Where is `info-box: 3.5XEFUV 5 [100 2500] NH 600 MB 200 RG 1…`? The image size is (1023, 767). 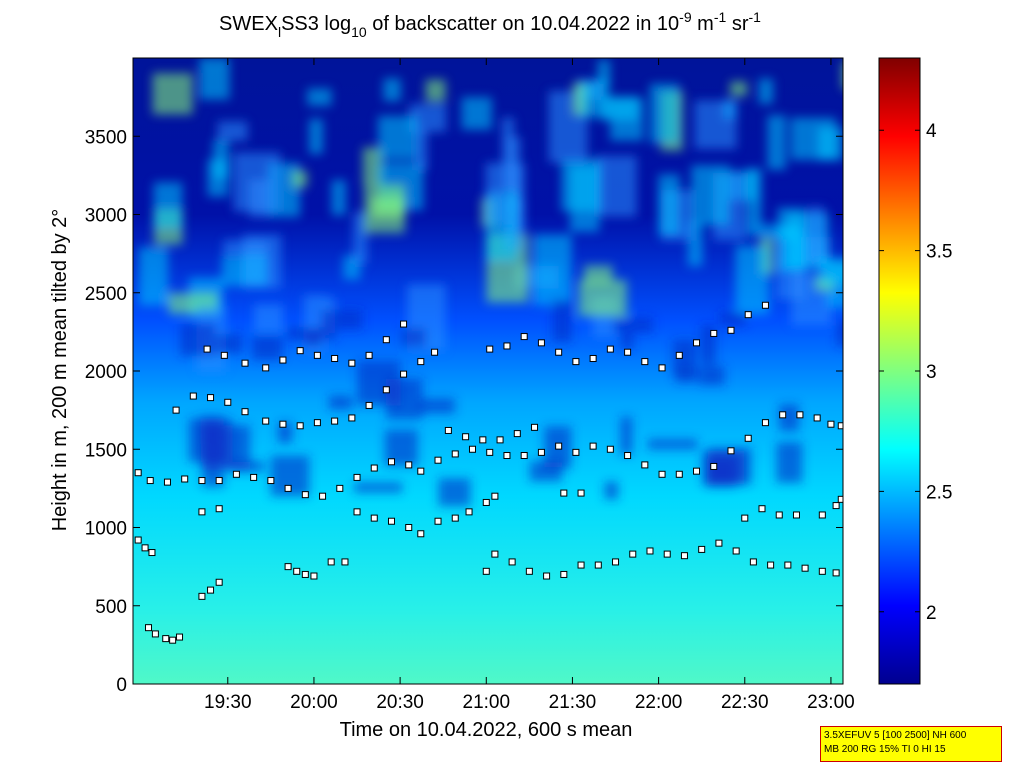 info-box: 3.5XEFUV 5 [100 2500] NH 600 MB 200 RG 1… is located at coordinates (911, 744).